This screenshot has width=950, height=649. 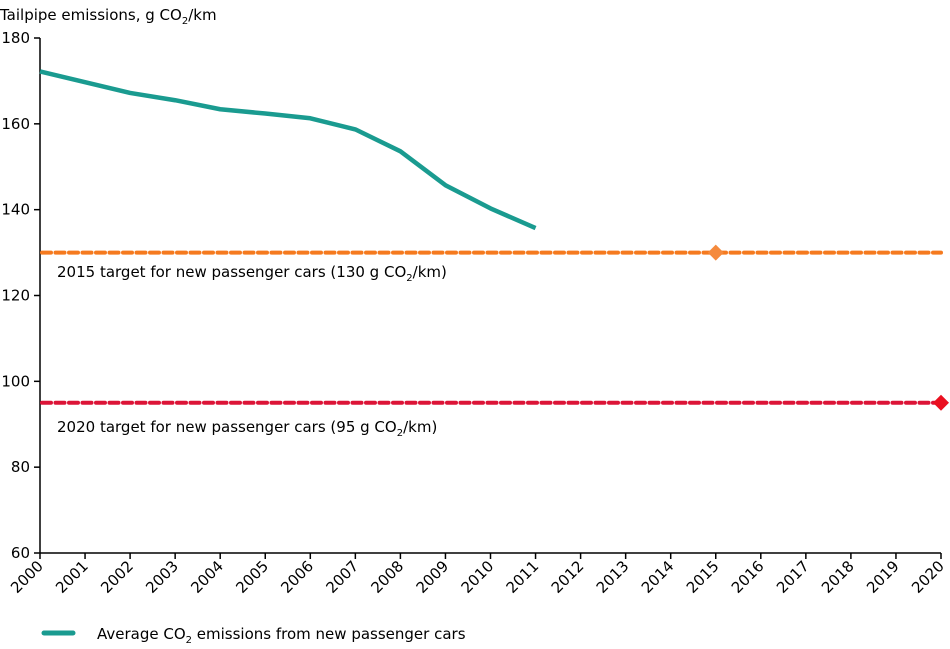 I want to click on target-2015-label-sub: 2, so click(x=409, y=278).